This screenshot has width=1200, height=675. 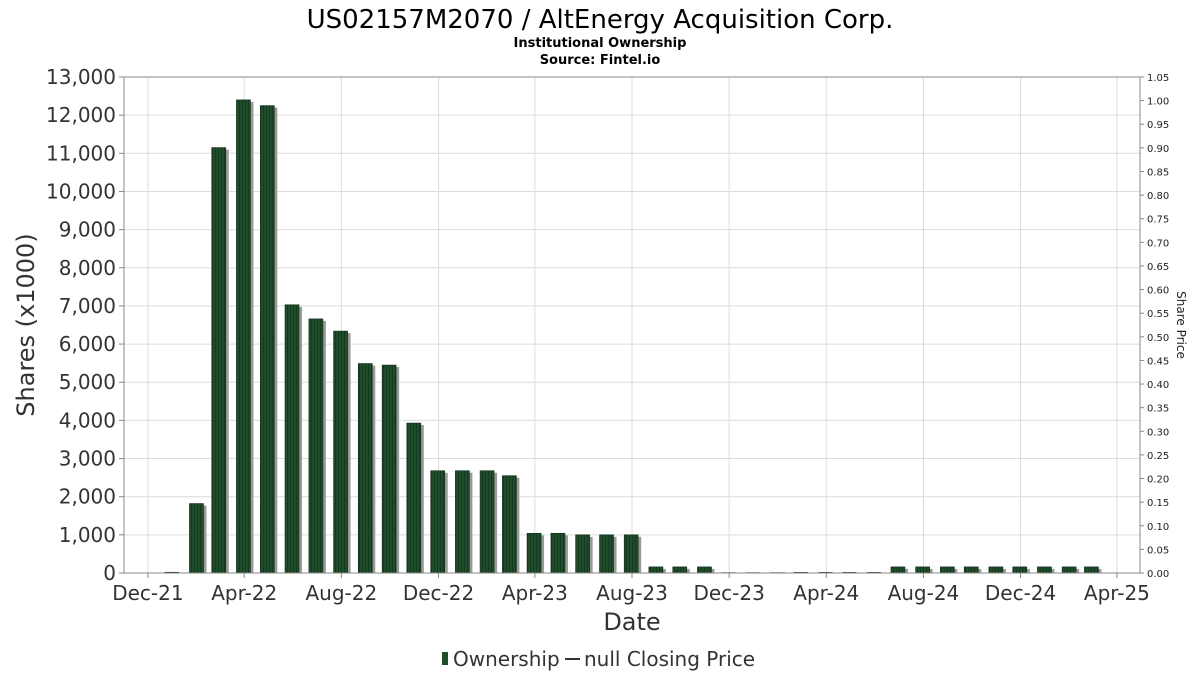 I want to click on x-tick-label: Apr-24, so click(x=826, y=593).